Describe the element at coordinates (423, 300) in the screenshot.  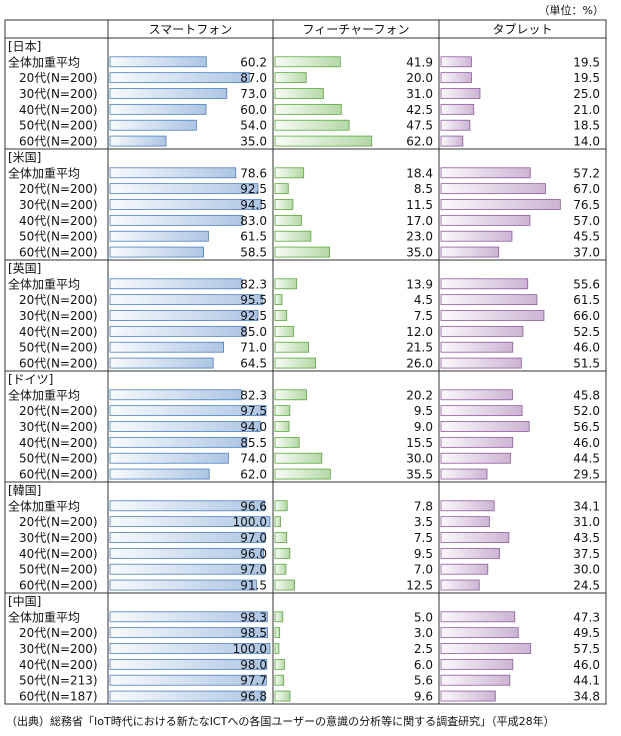
I see `value-label: 4.5` at that location.